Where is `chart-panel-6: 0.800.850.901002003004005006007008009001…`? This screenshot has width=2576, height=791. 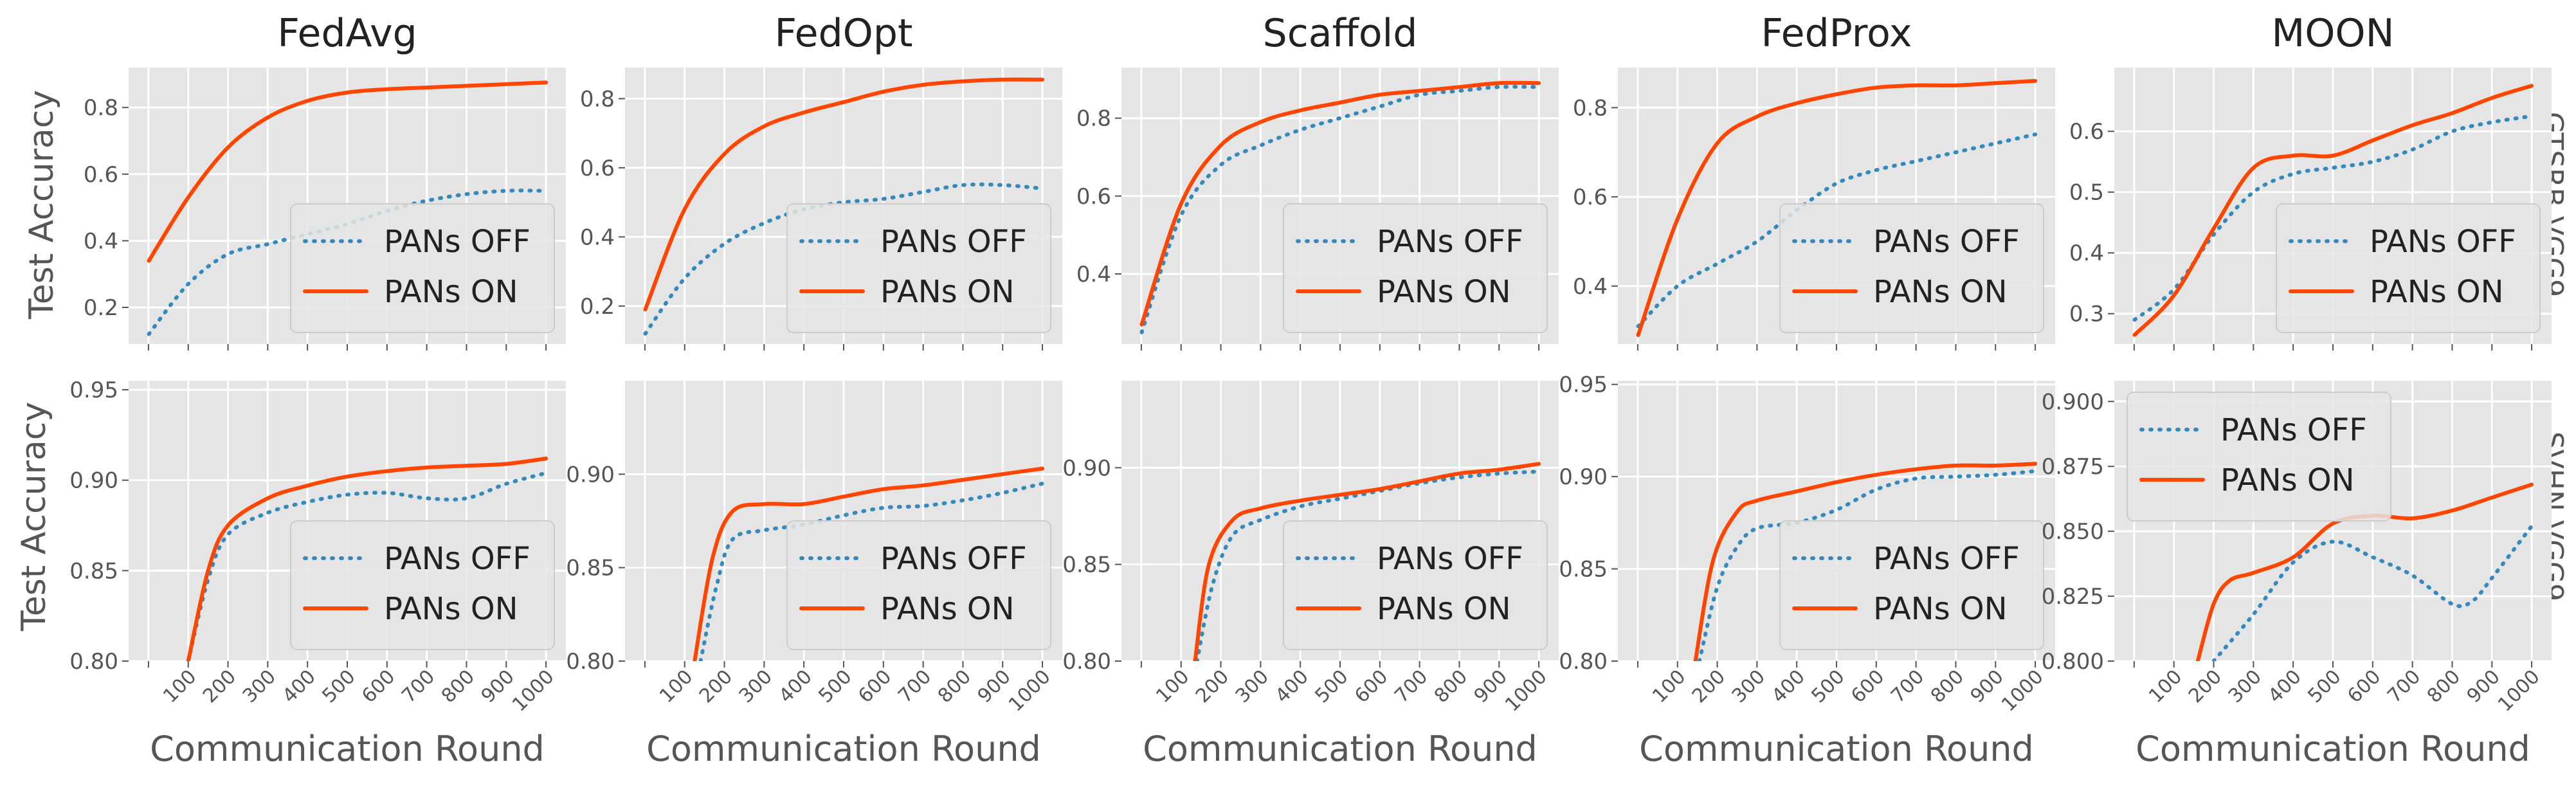 chart-panel-6: 0.800.850.901002003004005006007008009001… is located at coordinates (814, 575).